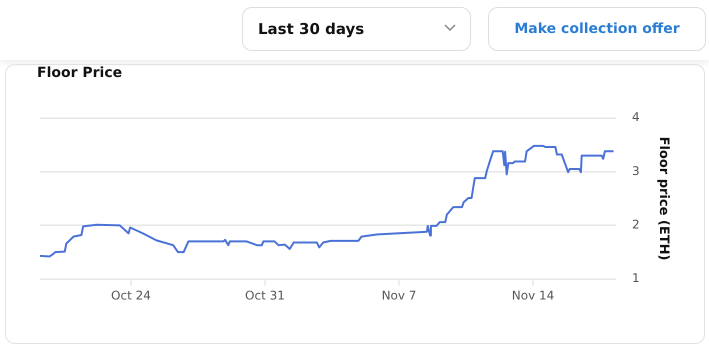 The image size is (709, 347). I want to click on text: Make collection offer, so click(597, 29).